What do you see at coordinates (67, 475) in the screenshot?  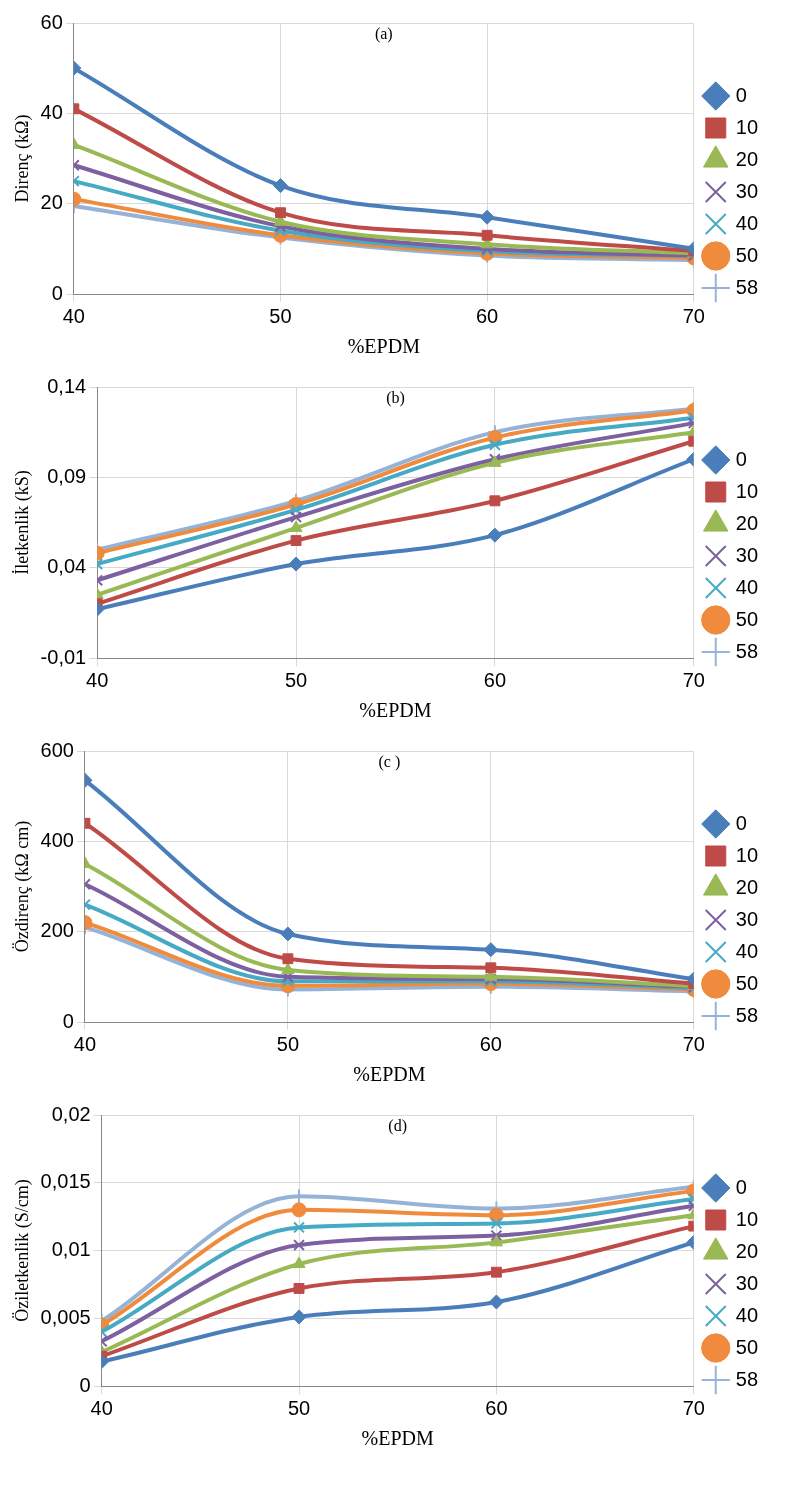 I see `y-tick-label: 0,09` at bounding box center [67, 475].